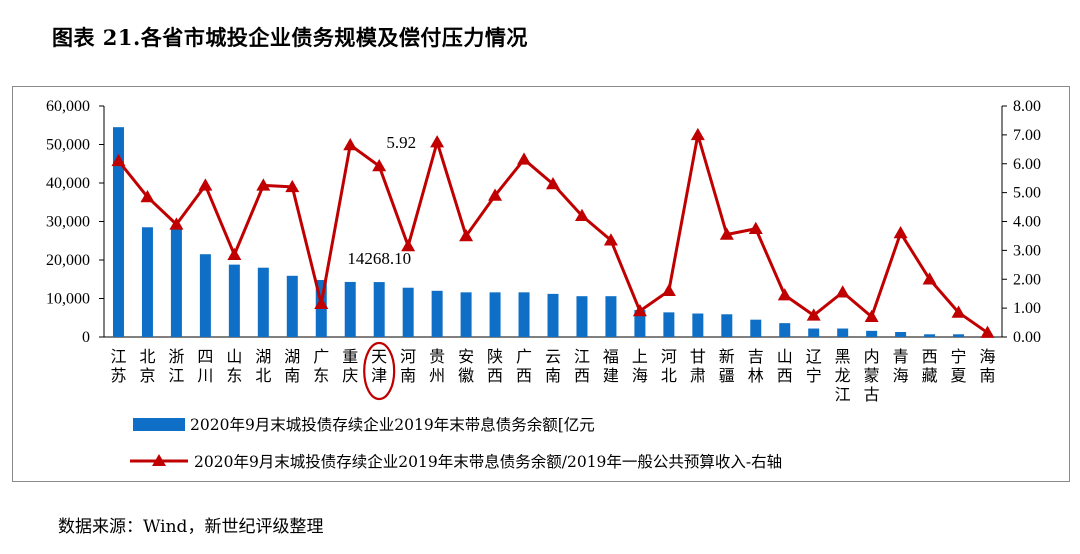 The image size is (1080, 554). I want to click on category-label: 云南, so click(553, 366).